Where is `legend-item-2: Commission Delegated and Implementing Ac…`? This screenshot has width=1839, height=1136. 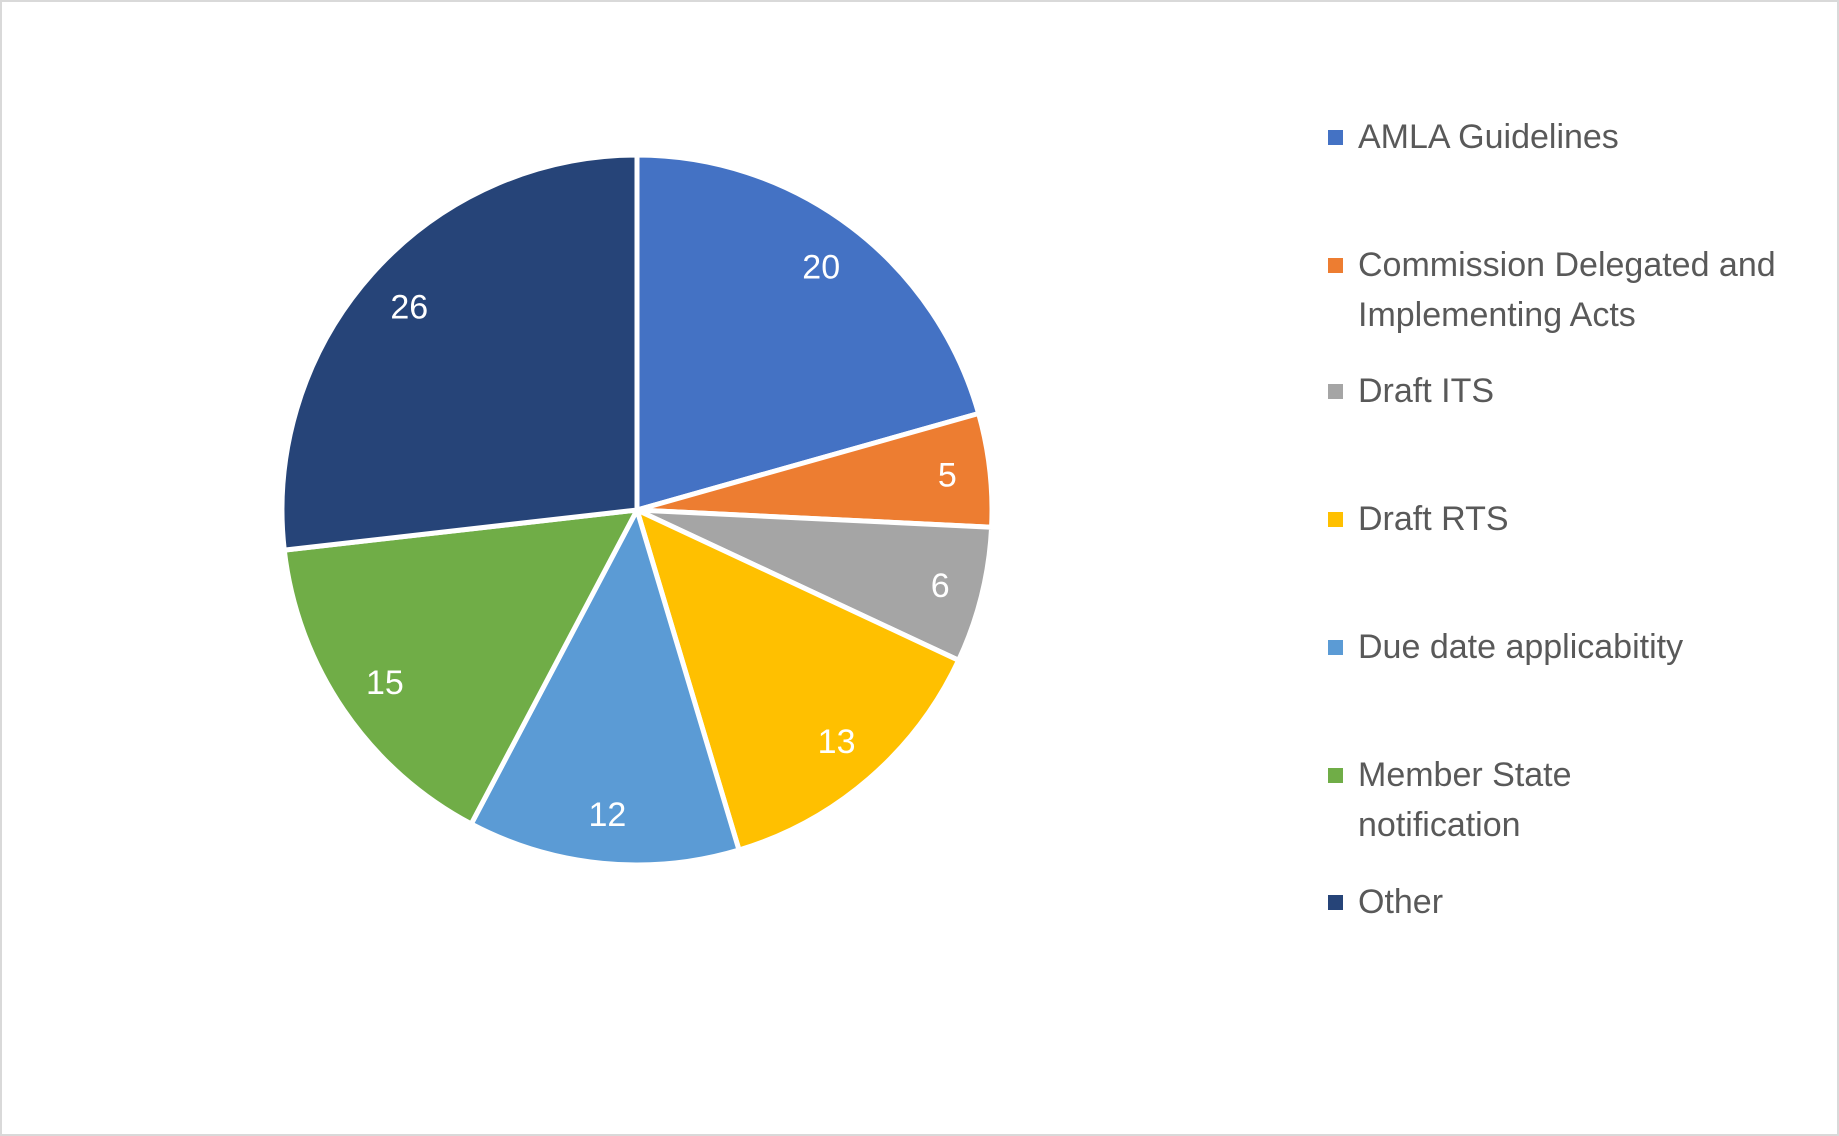
legend-item-2: Commission Delegated and Implementing Ac… is located at coordinates (1553, 290).